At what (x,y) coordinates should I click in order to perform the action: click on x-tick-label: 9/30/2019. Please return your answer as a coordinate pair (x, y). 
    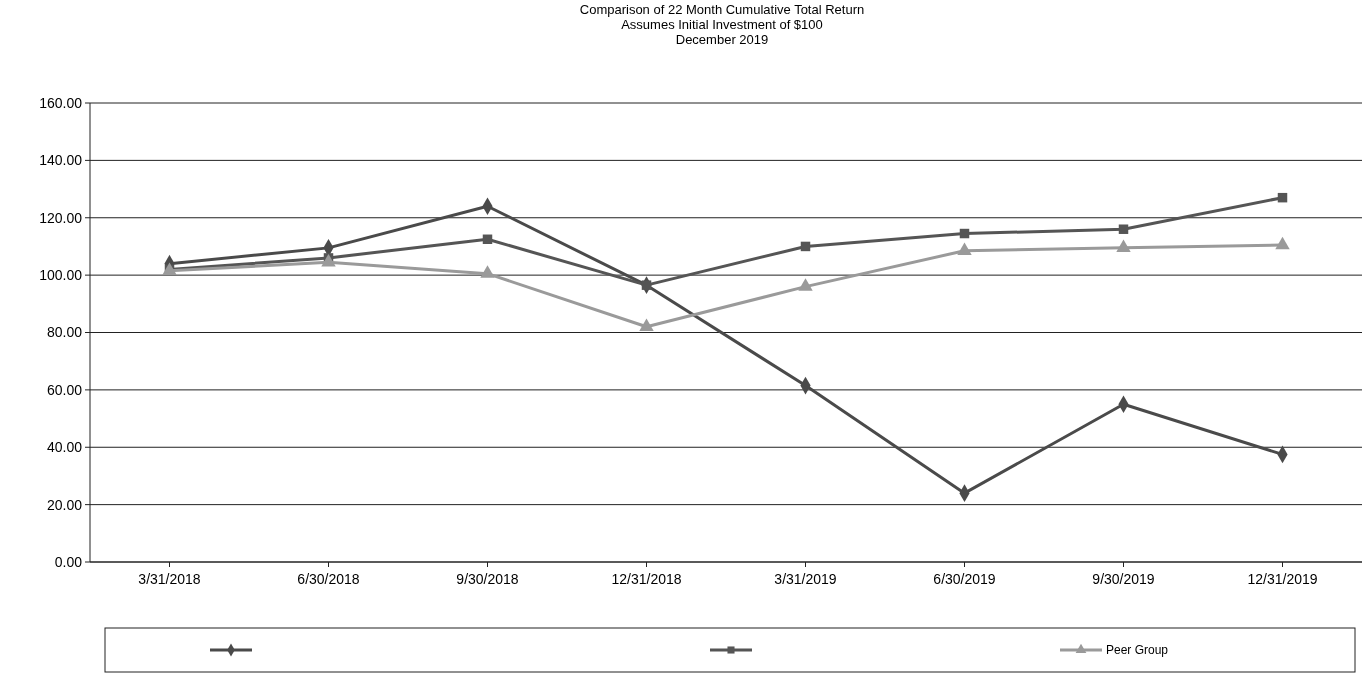
    Looking at the image, I should click on (1123, 579).